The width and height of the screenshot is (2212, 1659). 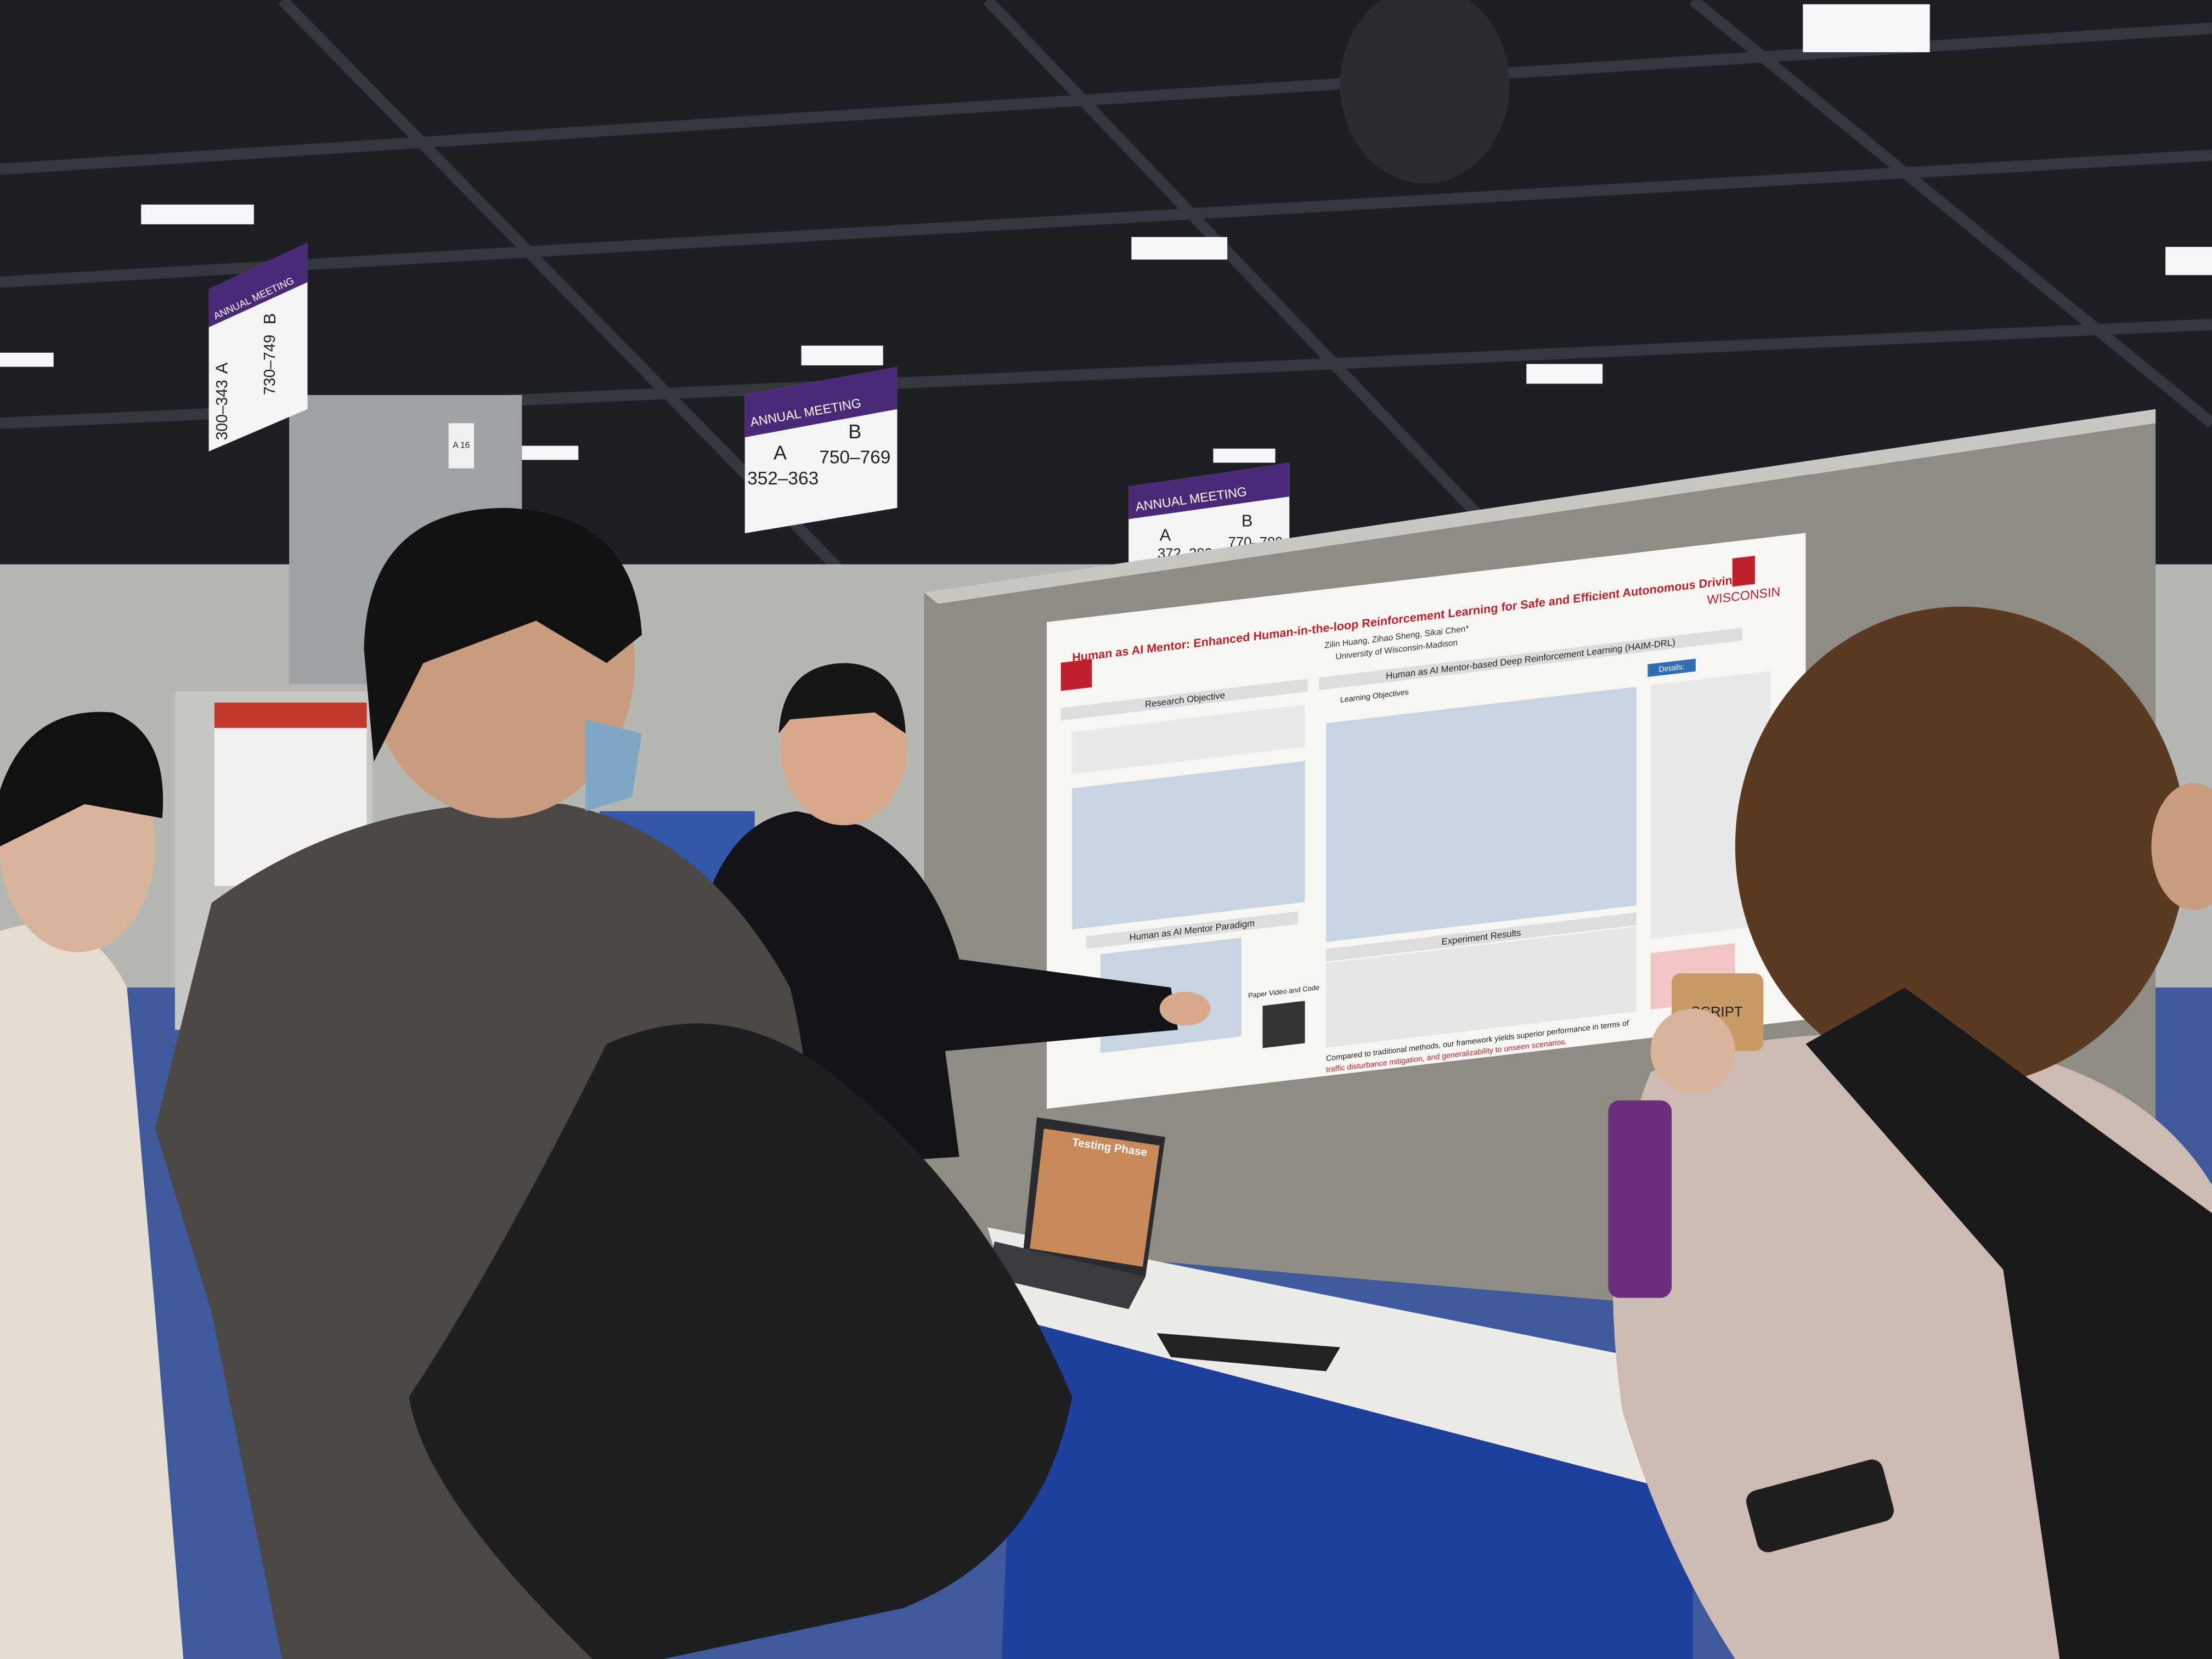 I want to click on presenter-hair, so click(x=842, y=699).